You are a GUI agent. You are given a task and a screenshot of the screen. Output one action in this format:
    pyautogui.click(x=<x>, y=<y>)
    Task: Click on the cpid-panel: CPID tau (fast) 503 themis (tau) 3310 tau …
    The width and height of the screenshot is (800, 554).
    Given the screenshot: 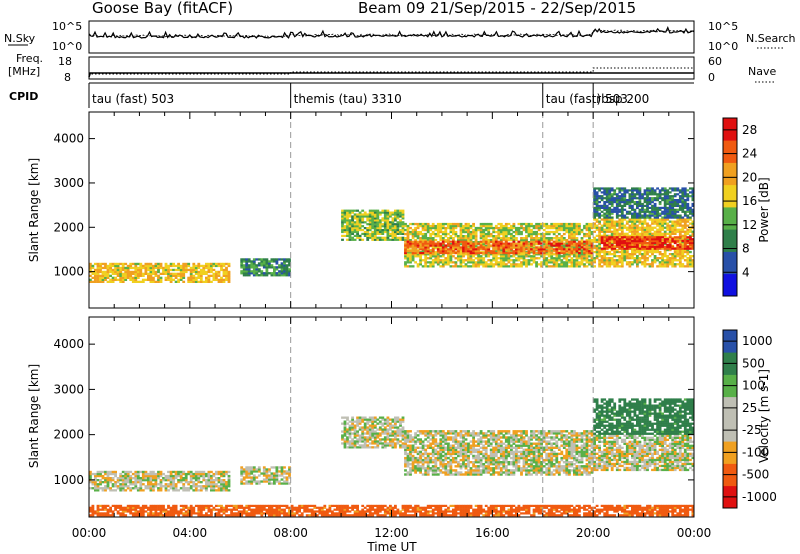 What is the action you would take?
    pyautogui.click(x=351, y=95)
    